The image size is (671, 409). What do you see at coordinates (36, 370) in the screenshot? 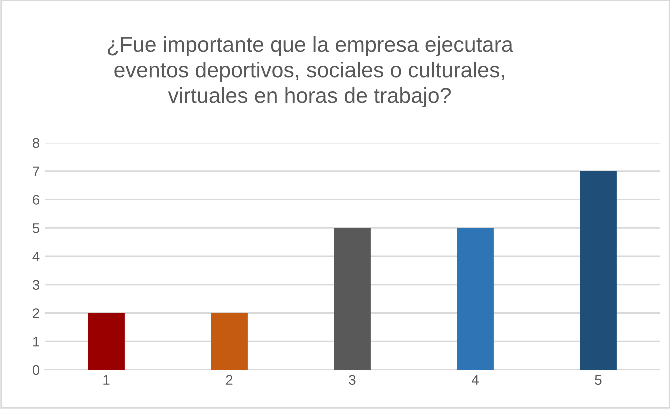
I see `y-tick-label: 0` at bounding box center [36, 370].